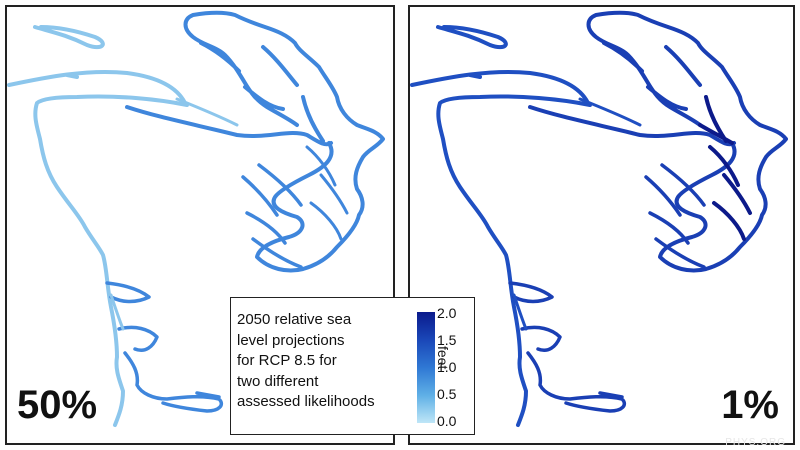 The image size is (800, 450). Describe the element at coordinates (447, 421) in the screenshot. I see `colorbar-tick-label: 0.0` at that location.